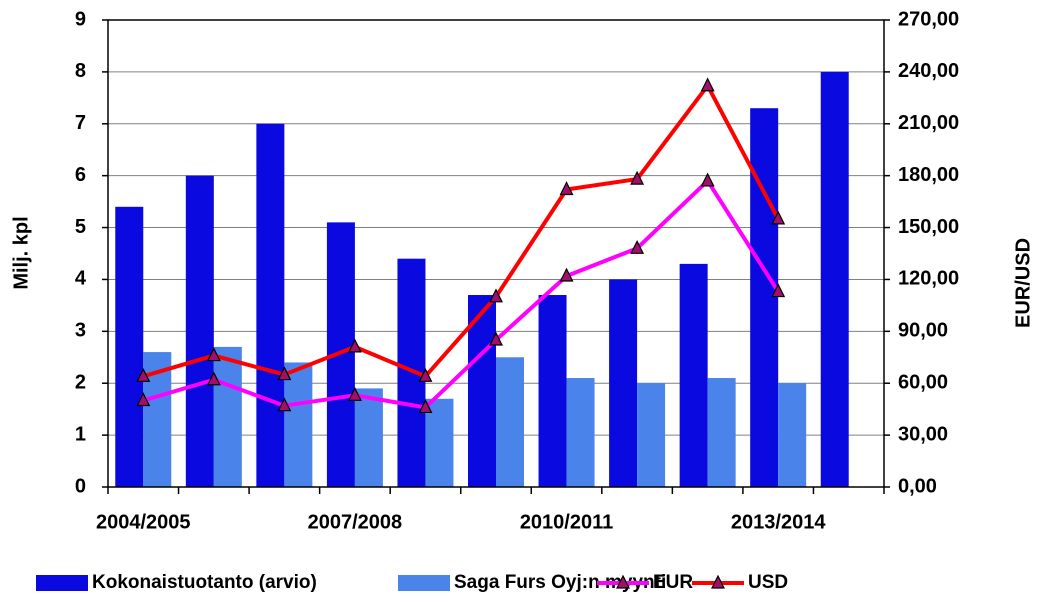  Describe the element at coordinates (204, 582) in the screenshot. I see `legend-label: Kokonaistuotanto (arvio)` at that location.